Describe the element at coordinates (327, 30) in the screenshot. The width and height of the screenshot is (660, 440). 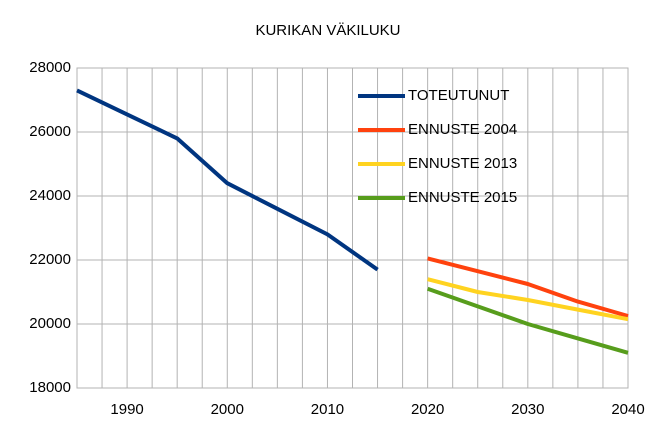
I see `chart-title: KURIKAN VÄKILUKU` at that location.